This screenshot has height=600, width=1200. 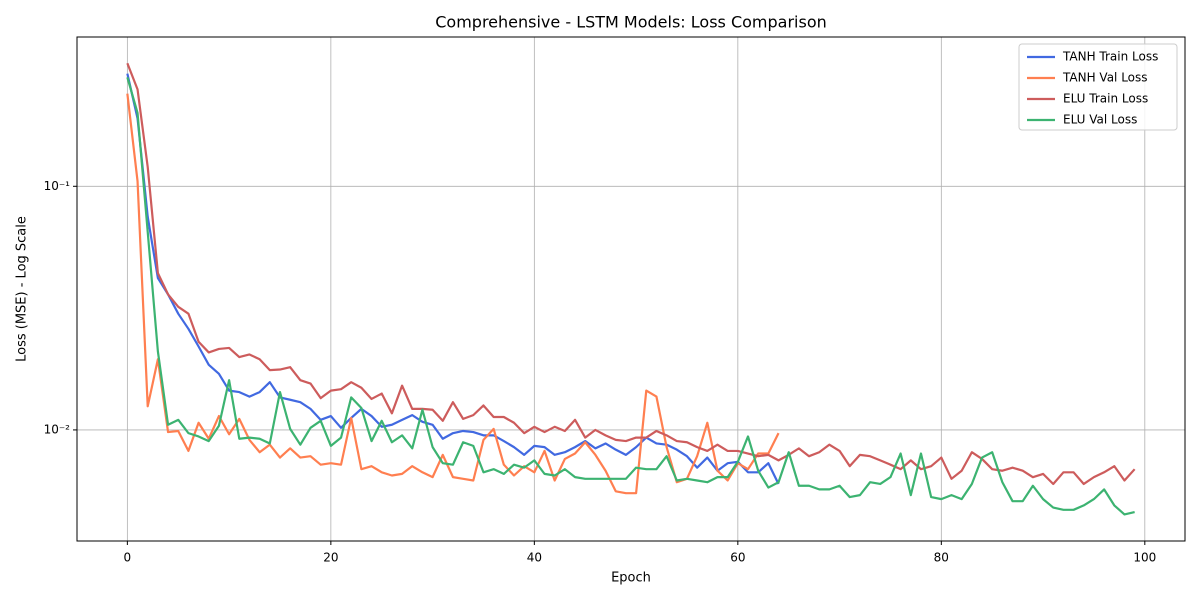 What do you see at coordinates (1105, 99) in the screenshot?
I see `legend-label: ELU Train Loss` at bounding box center [1105, 99].